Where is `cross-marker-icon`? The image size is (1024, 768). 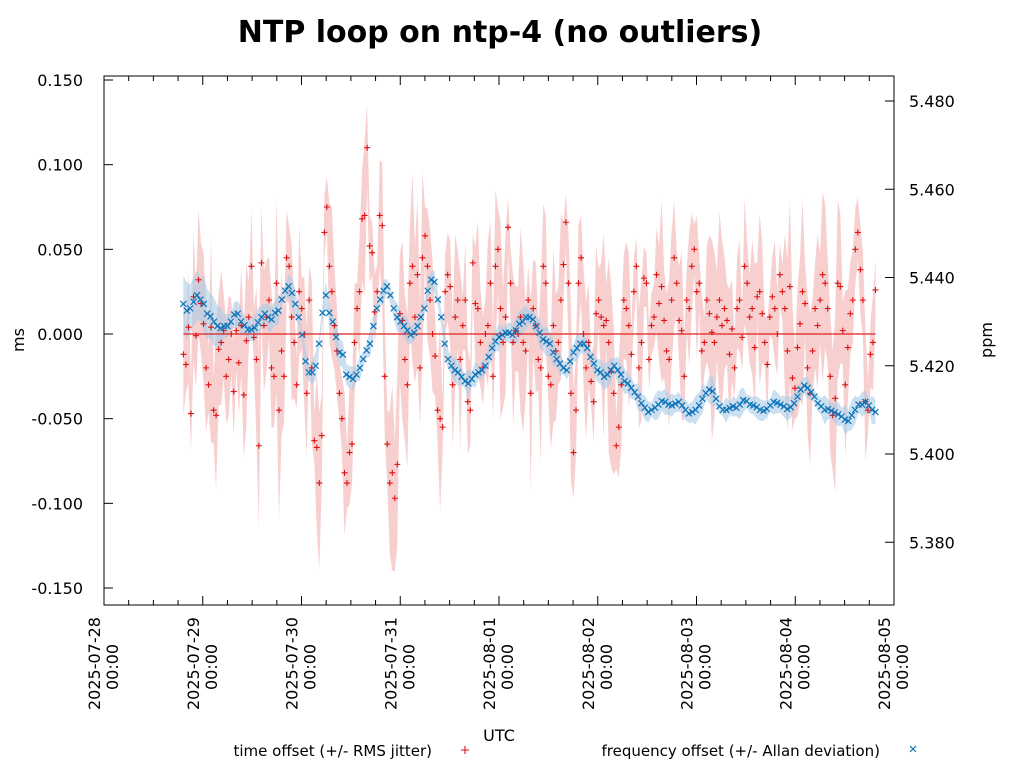
cross-marker-icon is located at coordinates (913, 749).